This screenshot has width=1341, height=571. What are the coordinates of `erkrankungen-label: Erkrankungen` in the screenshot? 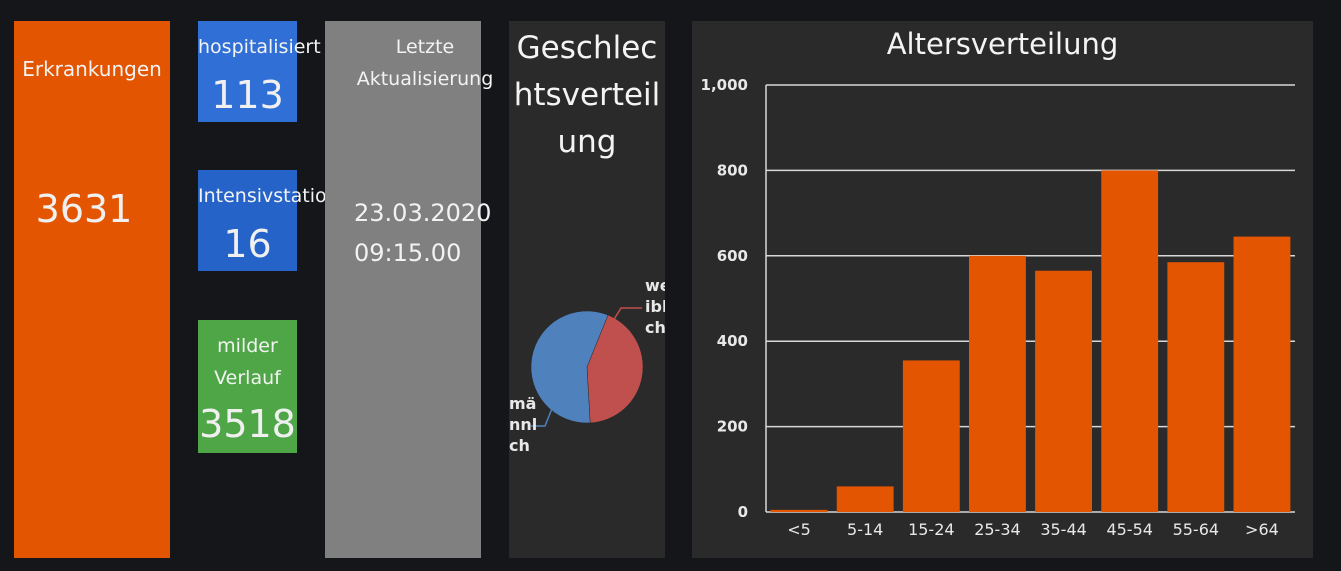 It's located at (92, 69).